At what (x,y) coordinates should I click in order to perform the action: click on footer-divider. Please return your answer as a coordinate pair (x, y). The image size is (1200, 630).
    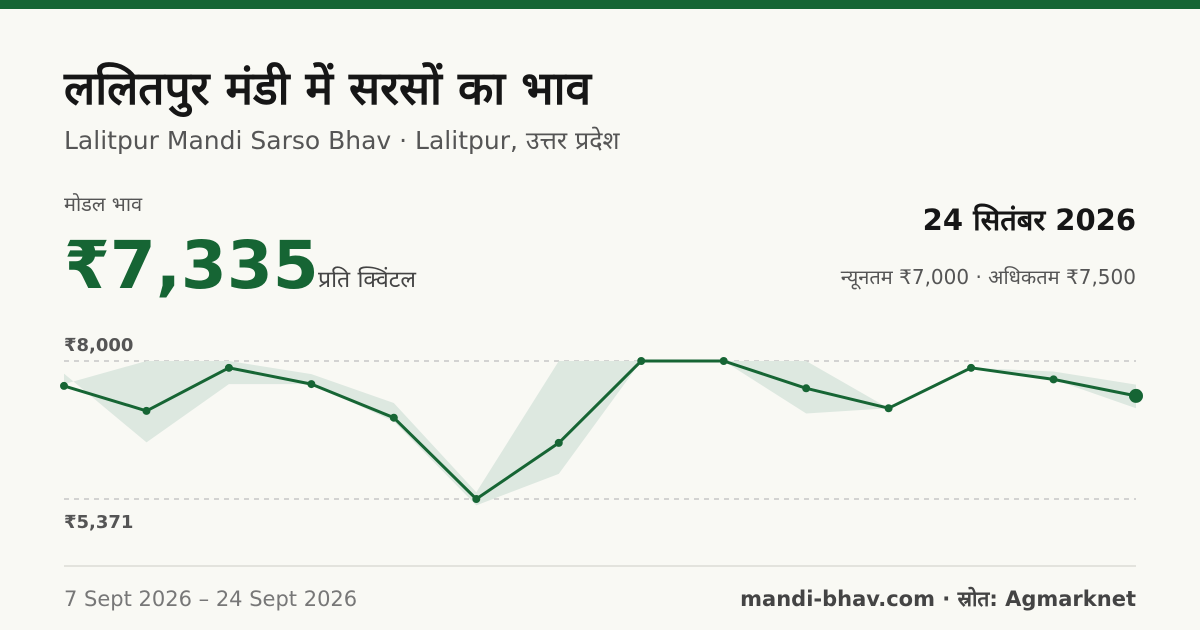
    Looking at the image, I should click on (600, 566).